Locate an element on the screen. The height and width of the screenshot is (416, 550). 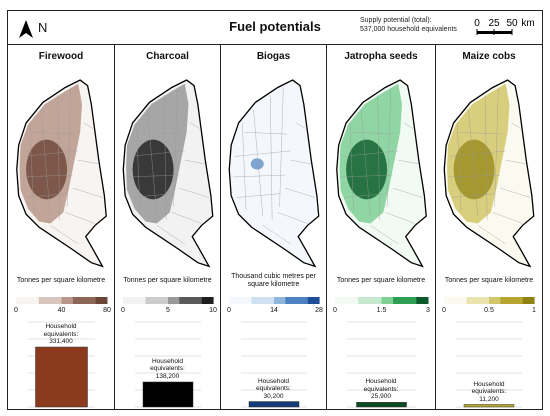
legend-tick-label: 10 is located at coordinates (213, 310).